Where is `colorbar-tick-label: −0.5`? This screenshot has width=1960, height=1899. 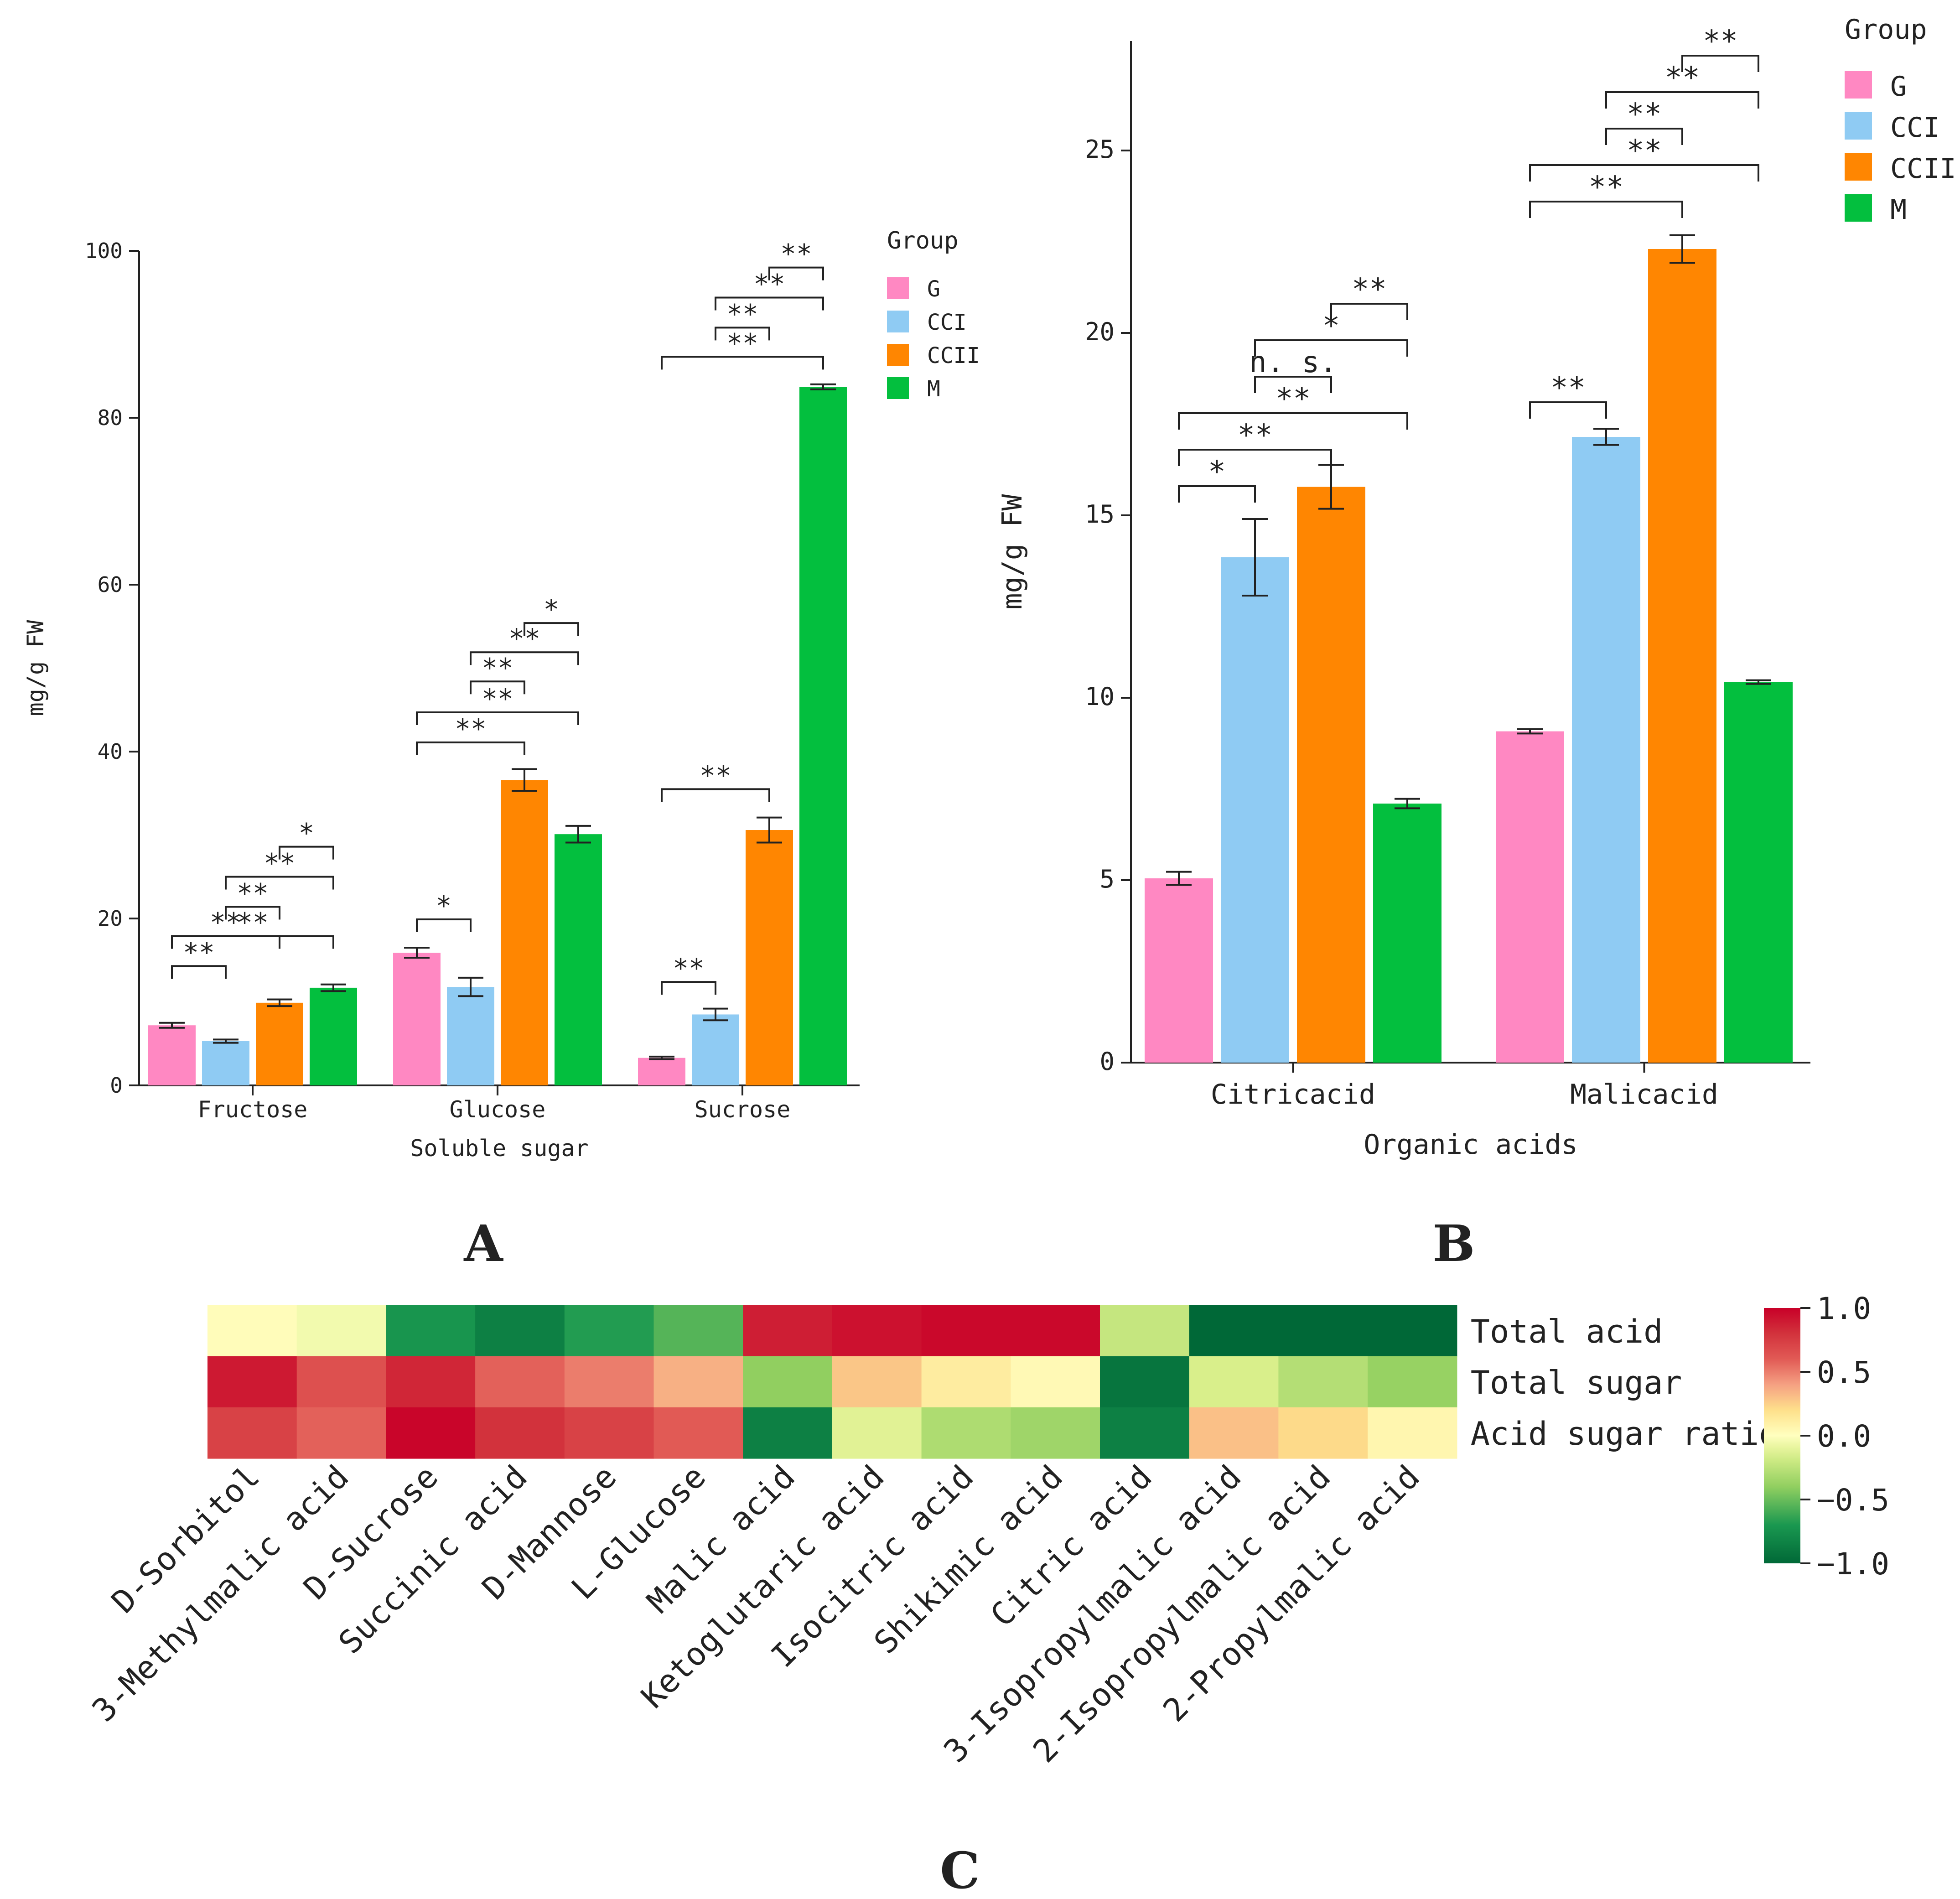 colorbar-tick-label: −0.5 is located at coordinates (1853, 1500).